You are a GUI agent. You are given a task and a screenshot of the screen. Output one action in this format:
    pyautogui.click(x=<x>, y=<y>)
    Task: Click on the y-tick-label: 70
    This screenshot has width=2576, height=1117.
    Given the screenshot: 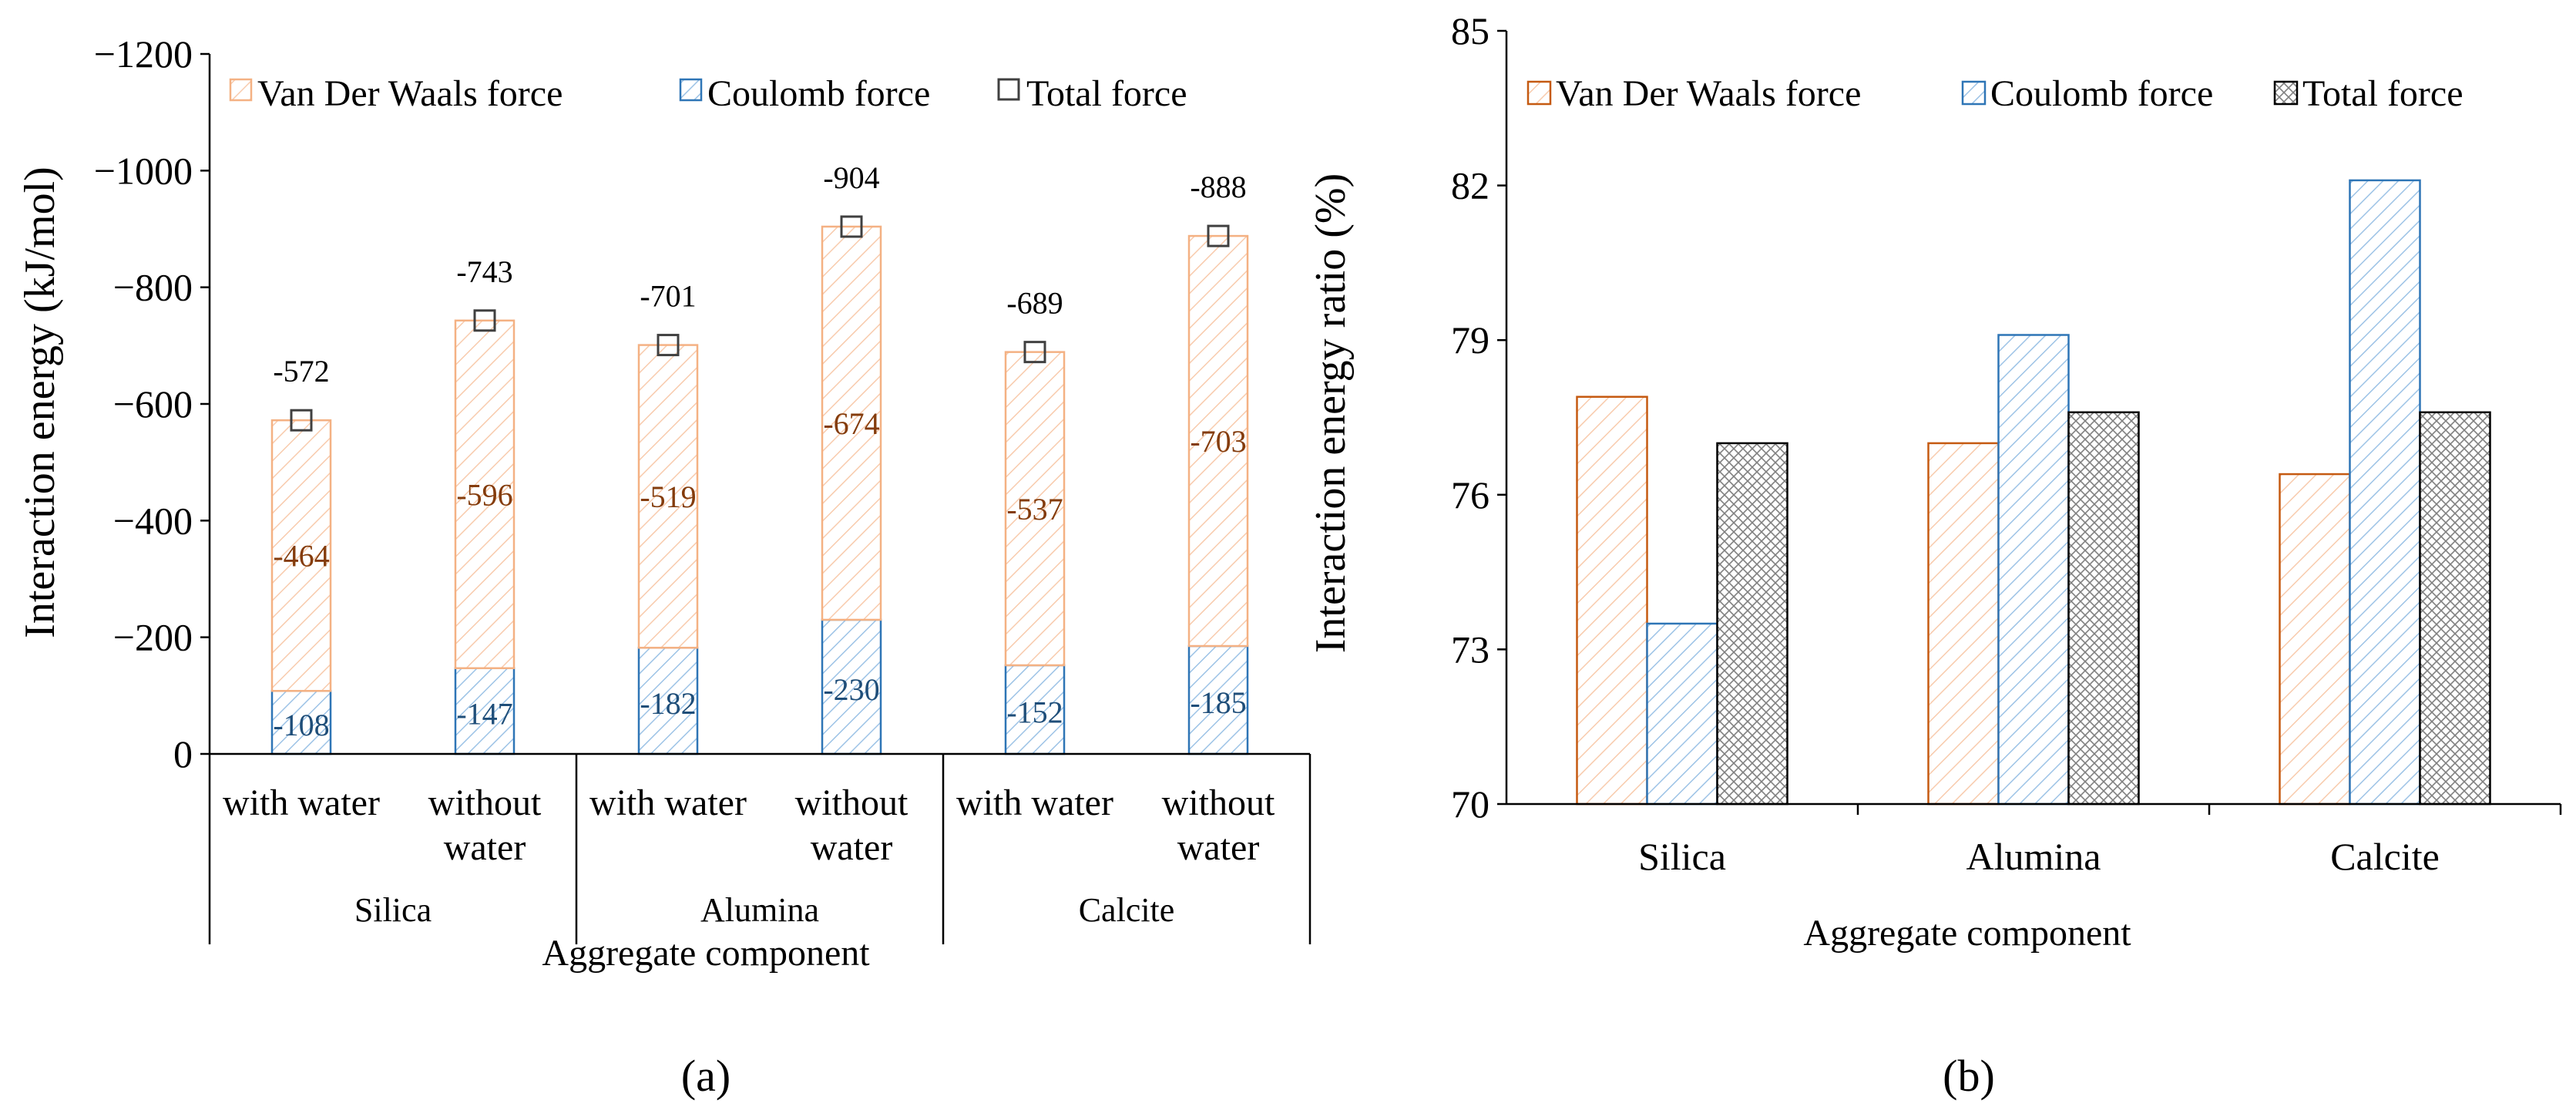 What is the action you would take?
    pyautogui.click(x=1470, y=804)
    